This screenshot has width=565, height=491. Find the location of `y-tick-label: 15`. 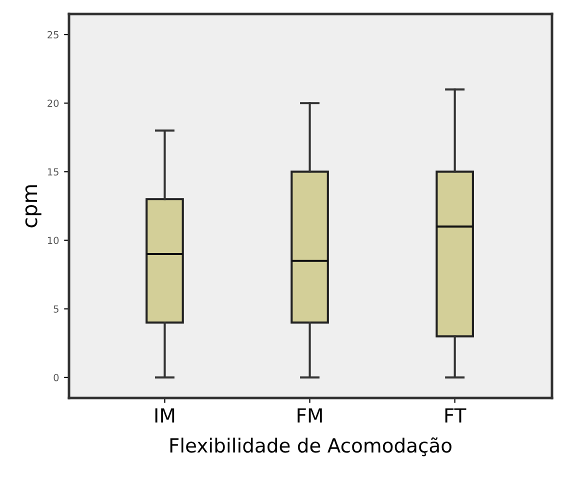

y-tick-label: 15 is located at coordinates (53, 172).